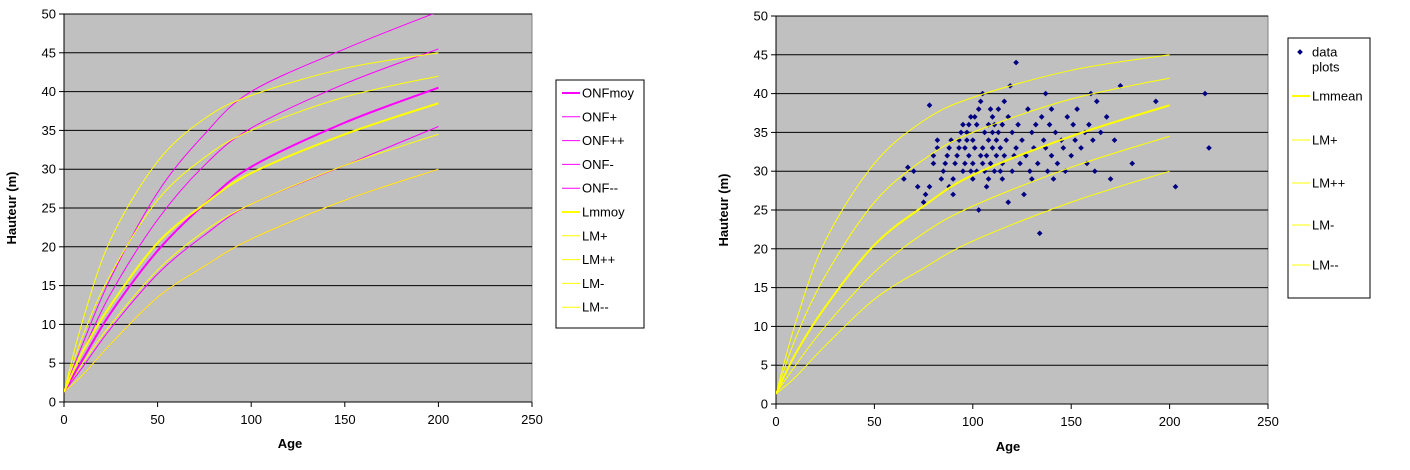 Image resolution: width=1410 pixels, height=470 pixels. What do you see at coordinates (595, 307) in the screenshot?
I see `legend-label: LM--` at bounding box center [595, 307].